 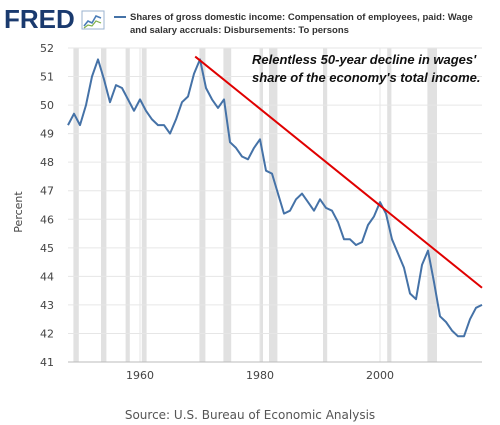 I want to click on y-tick-label: 42, so click(x=47, y=333).